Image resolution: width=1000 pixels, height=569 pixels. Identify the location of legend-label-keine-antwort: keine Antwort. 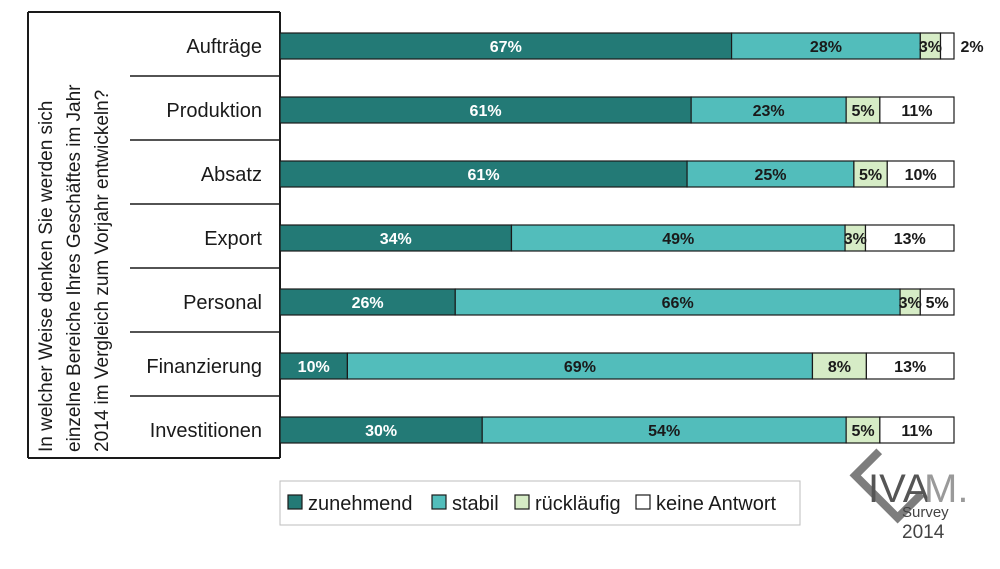
(716, 504).